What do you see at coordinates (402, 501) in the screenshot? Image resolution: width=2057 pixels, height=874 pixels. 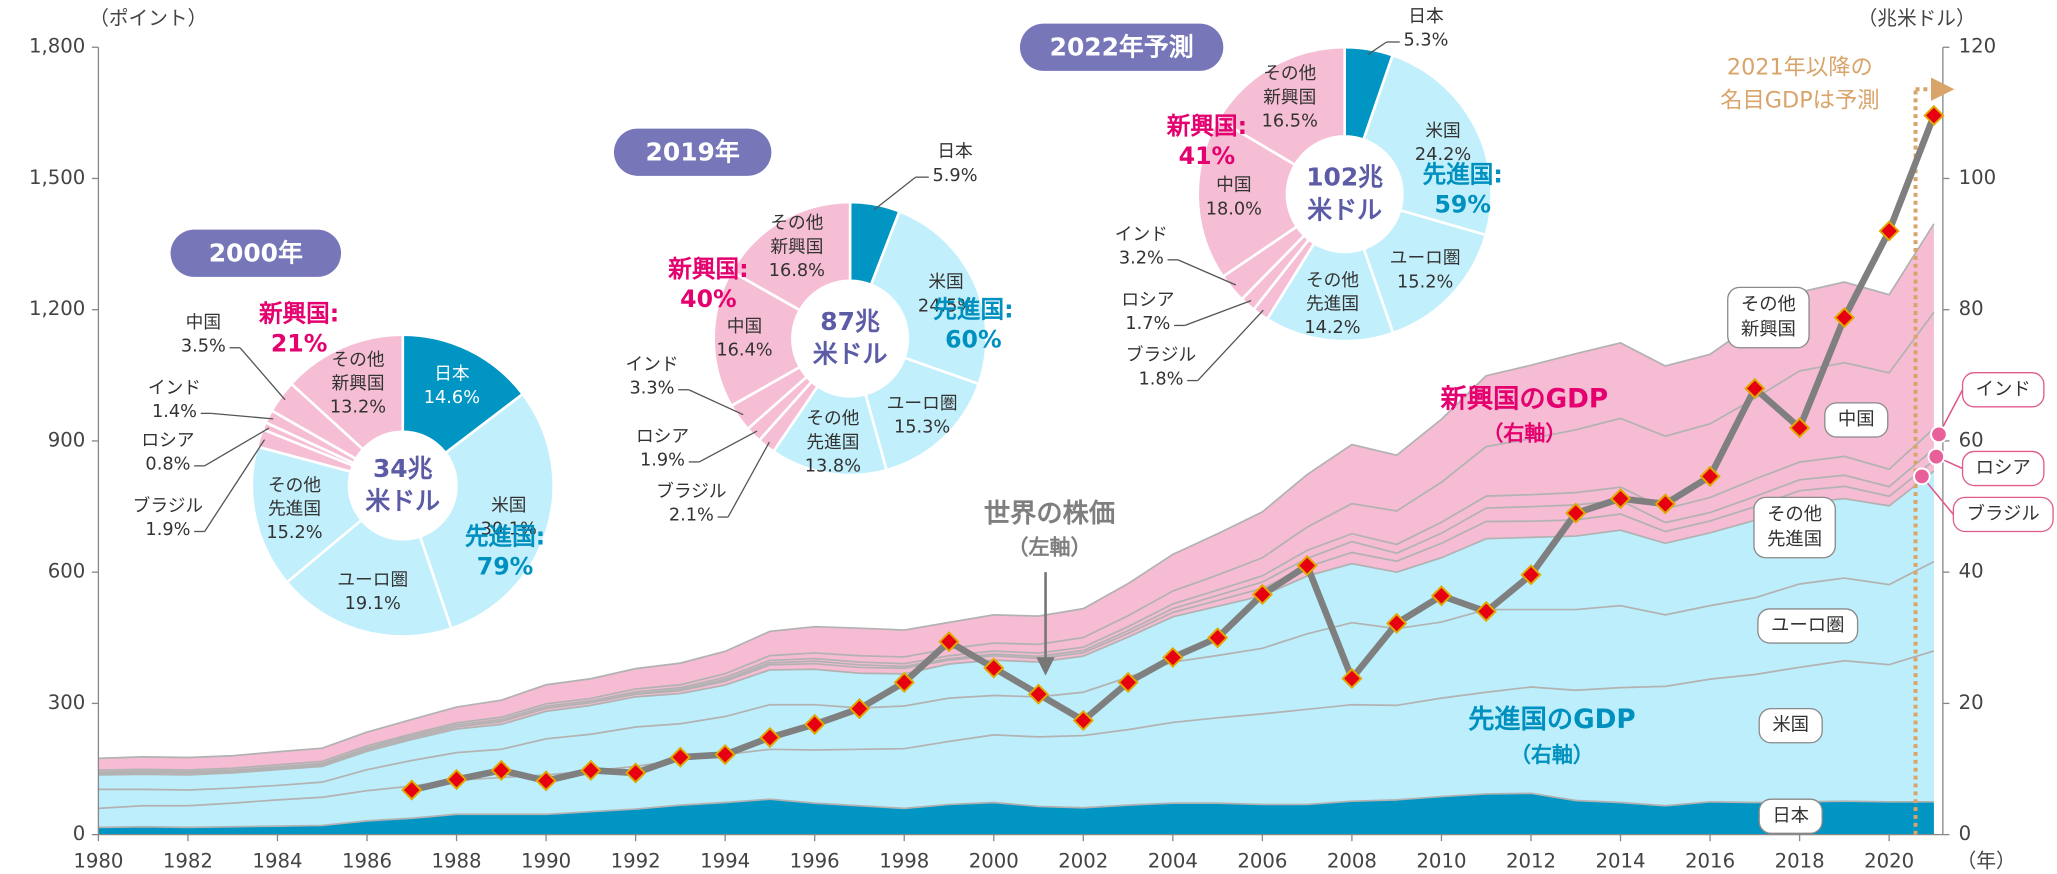 I see `pie-total: 米ドル` at bounding box center [402, 501].